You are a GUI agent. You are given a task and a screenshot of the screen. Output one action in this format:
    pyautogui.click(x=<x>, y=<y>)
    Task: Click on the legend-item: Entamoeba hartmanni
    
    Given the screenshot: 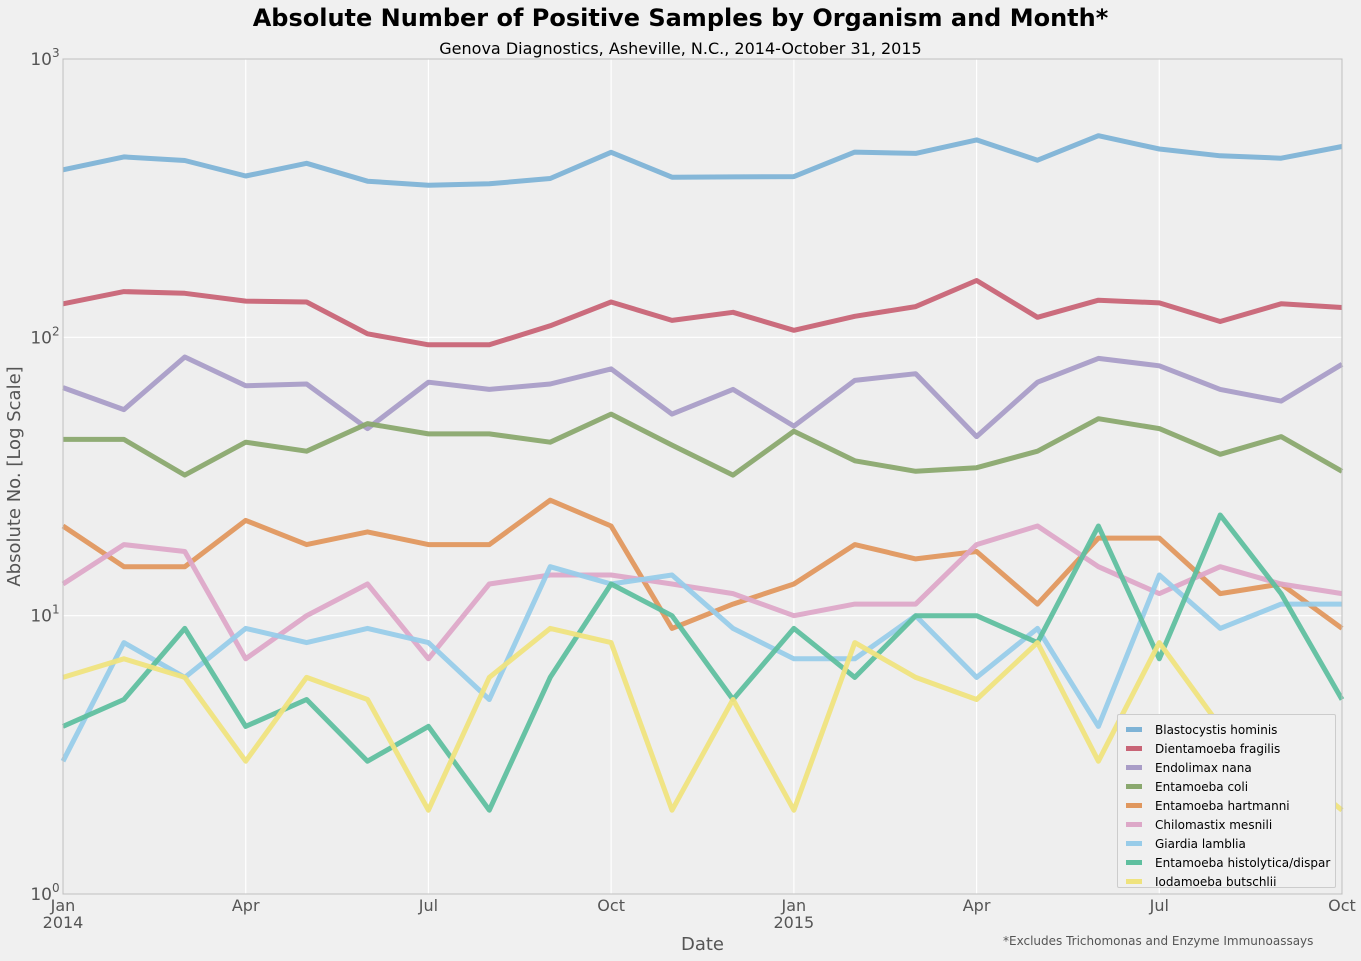 What is the action you would take?
    pyautogui.click(x=1230, y=805)
    